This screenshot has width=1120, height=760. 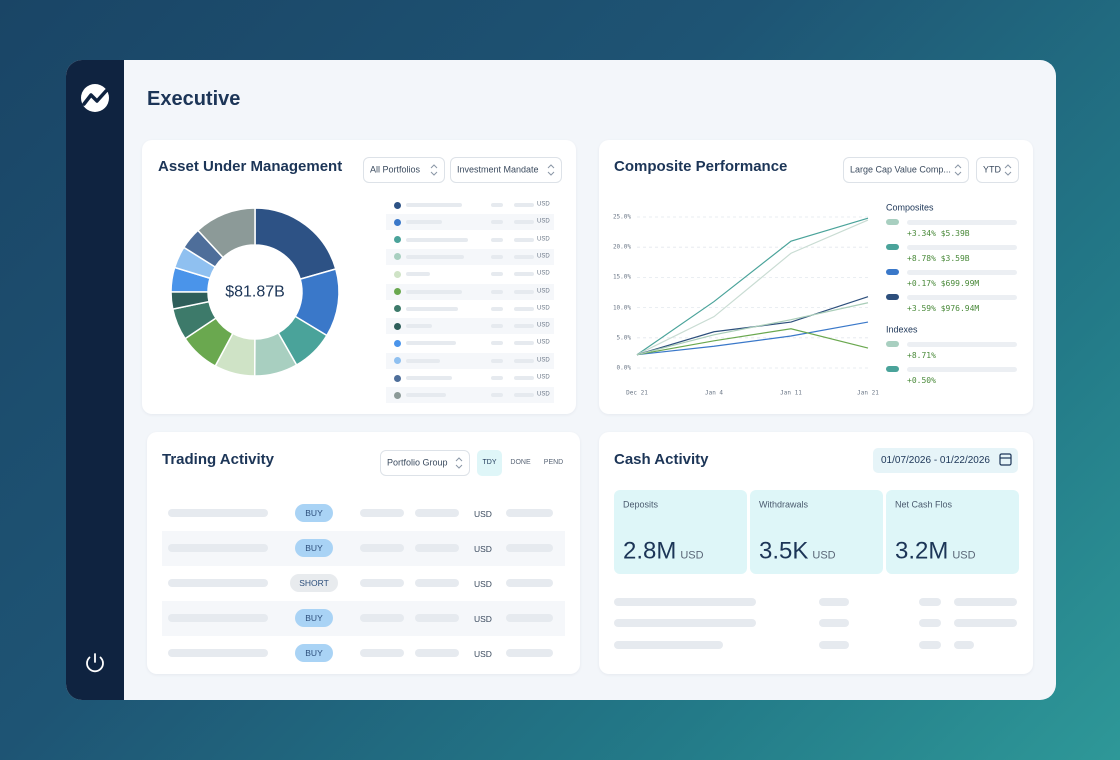 I want to click on y-tick-label: 10.0%, so click(x=621, y=307).